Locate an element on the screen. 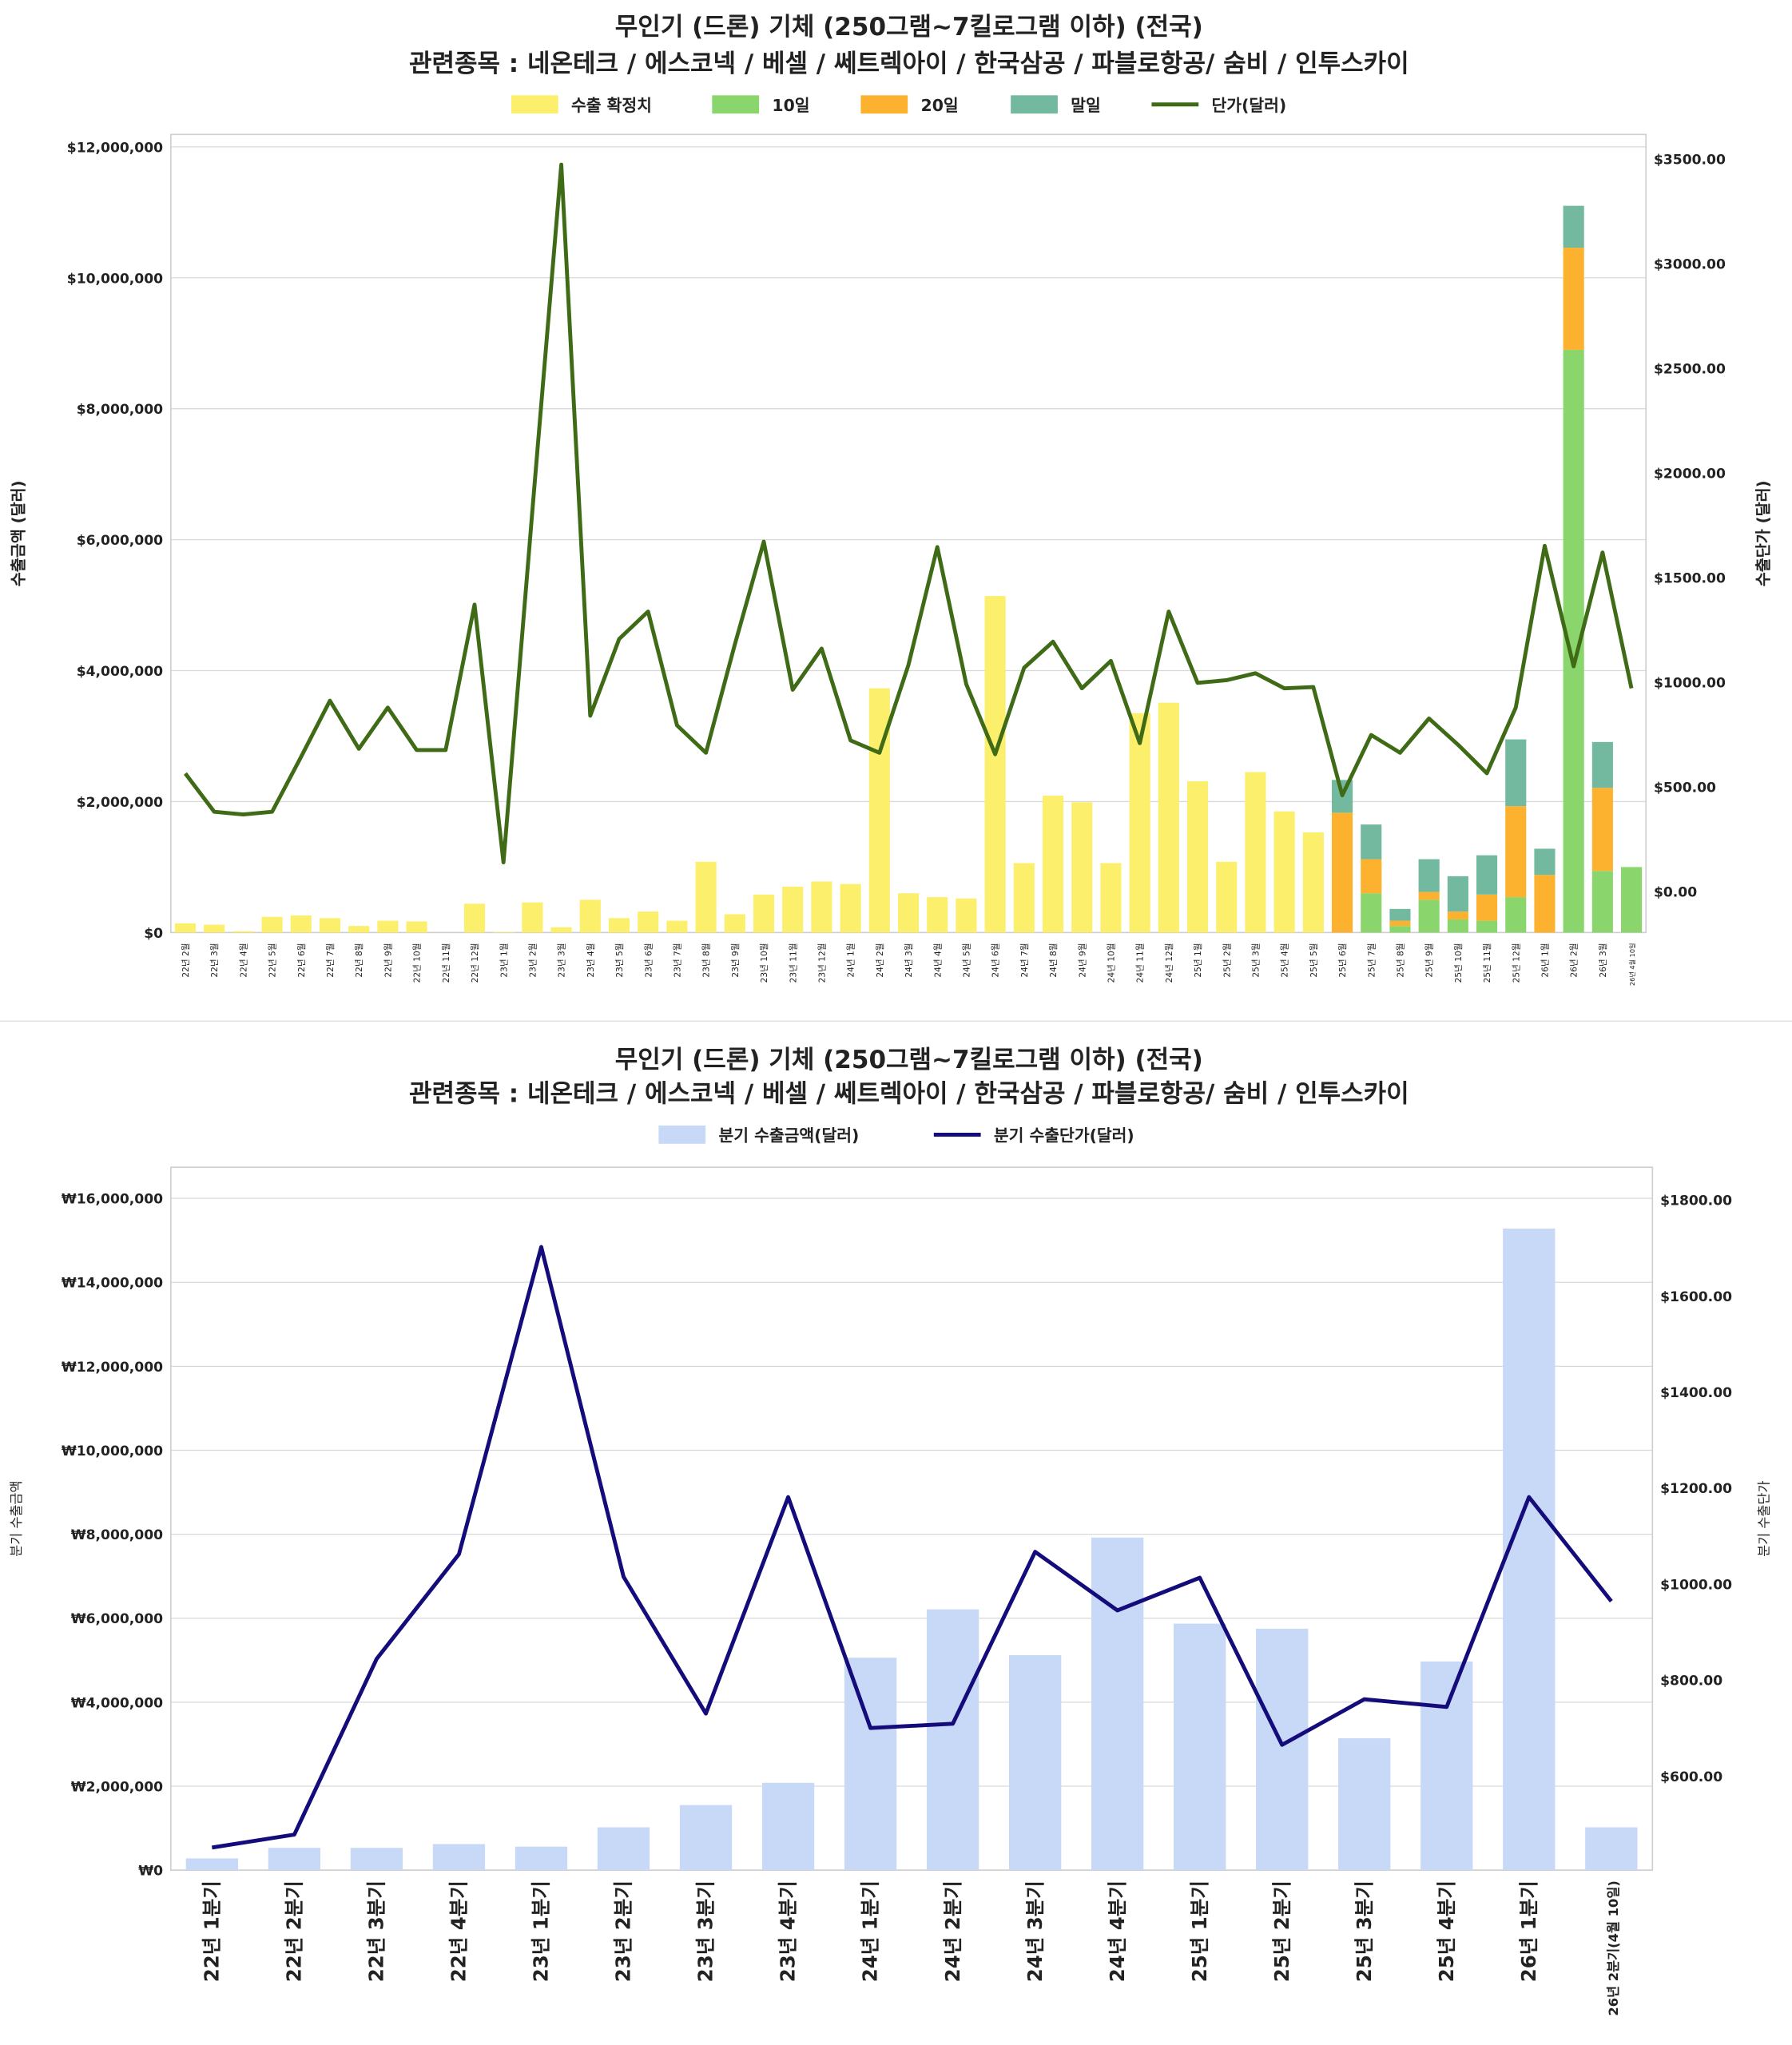 This screenshot has height=2045, width=1792. legend-label: 말일 is located at coordinates (1086, 105).